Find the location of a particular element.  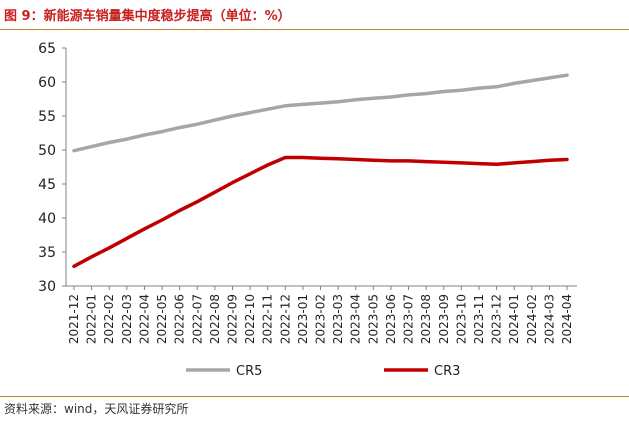

x-tick-label: 2022-10 is located at coordinates (250, 319).